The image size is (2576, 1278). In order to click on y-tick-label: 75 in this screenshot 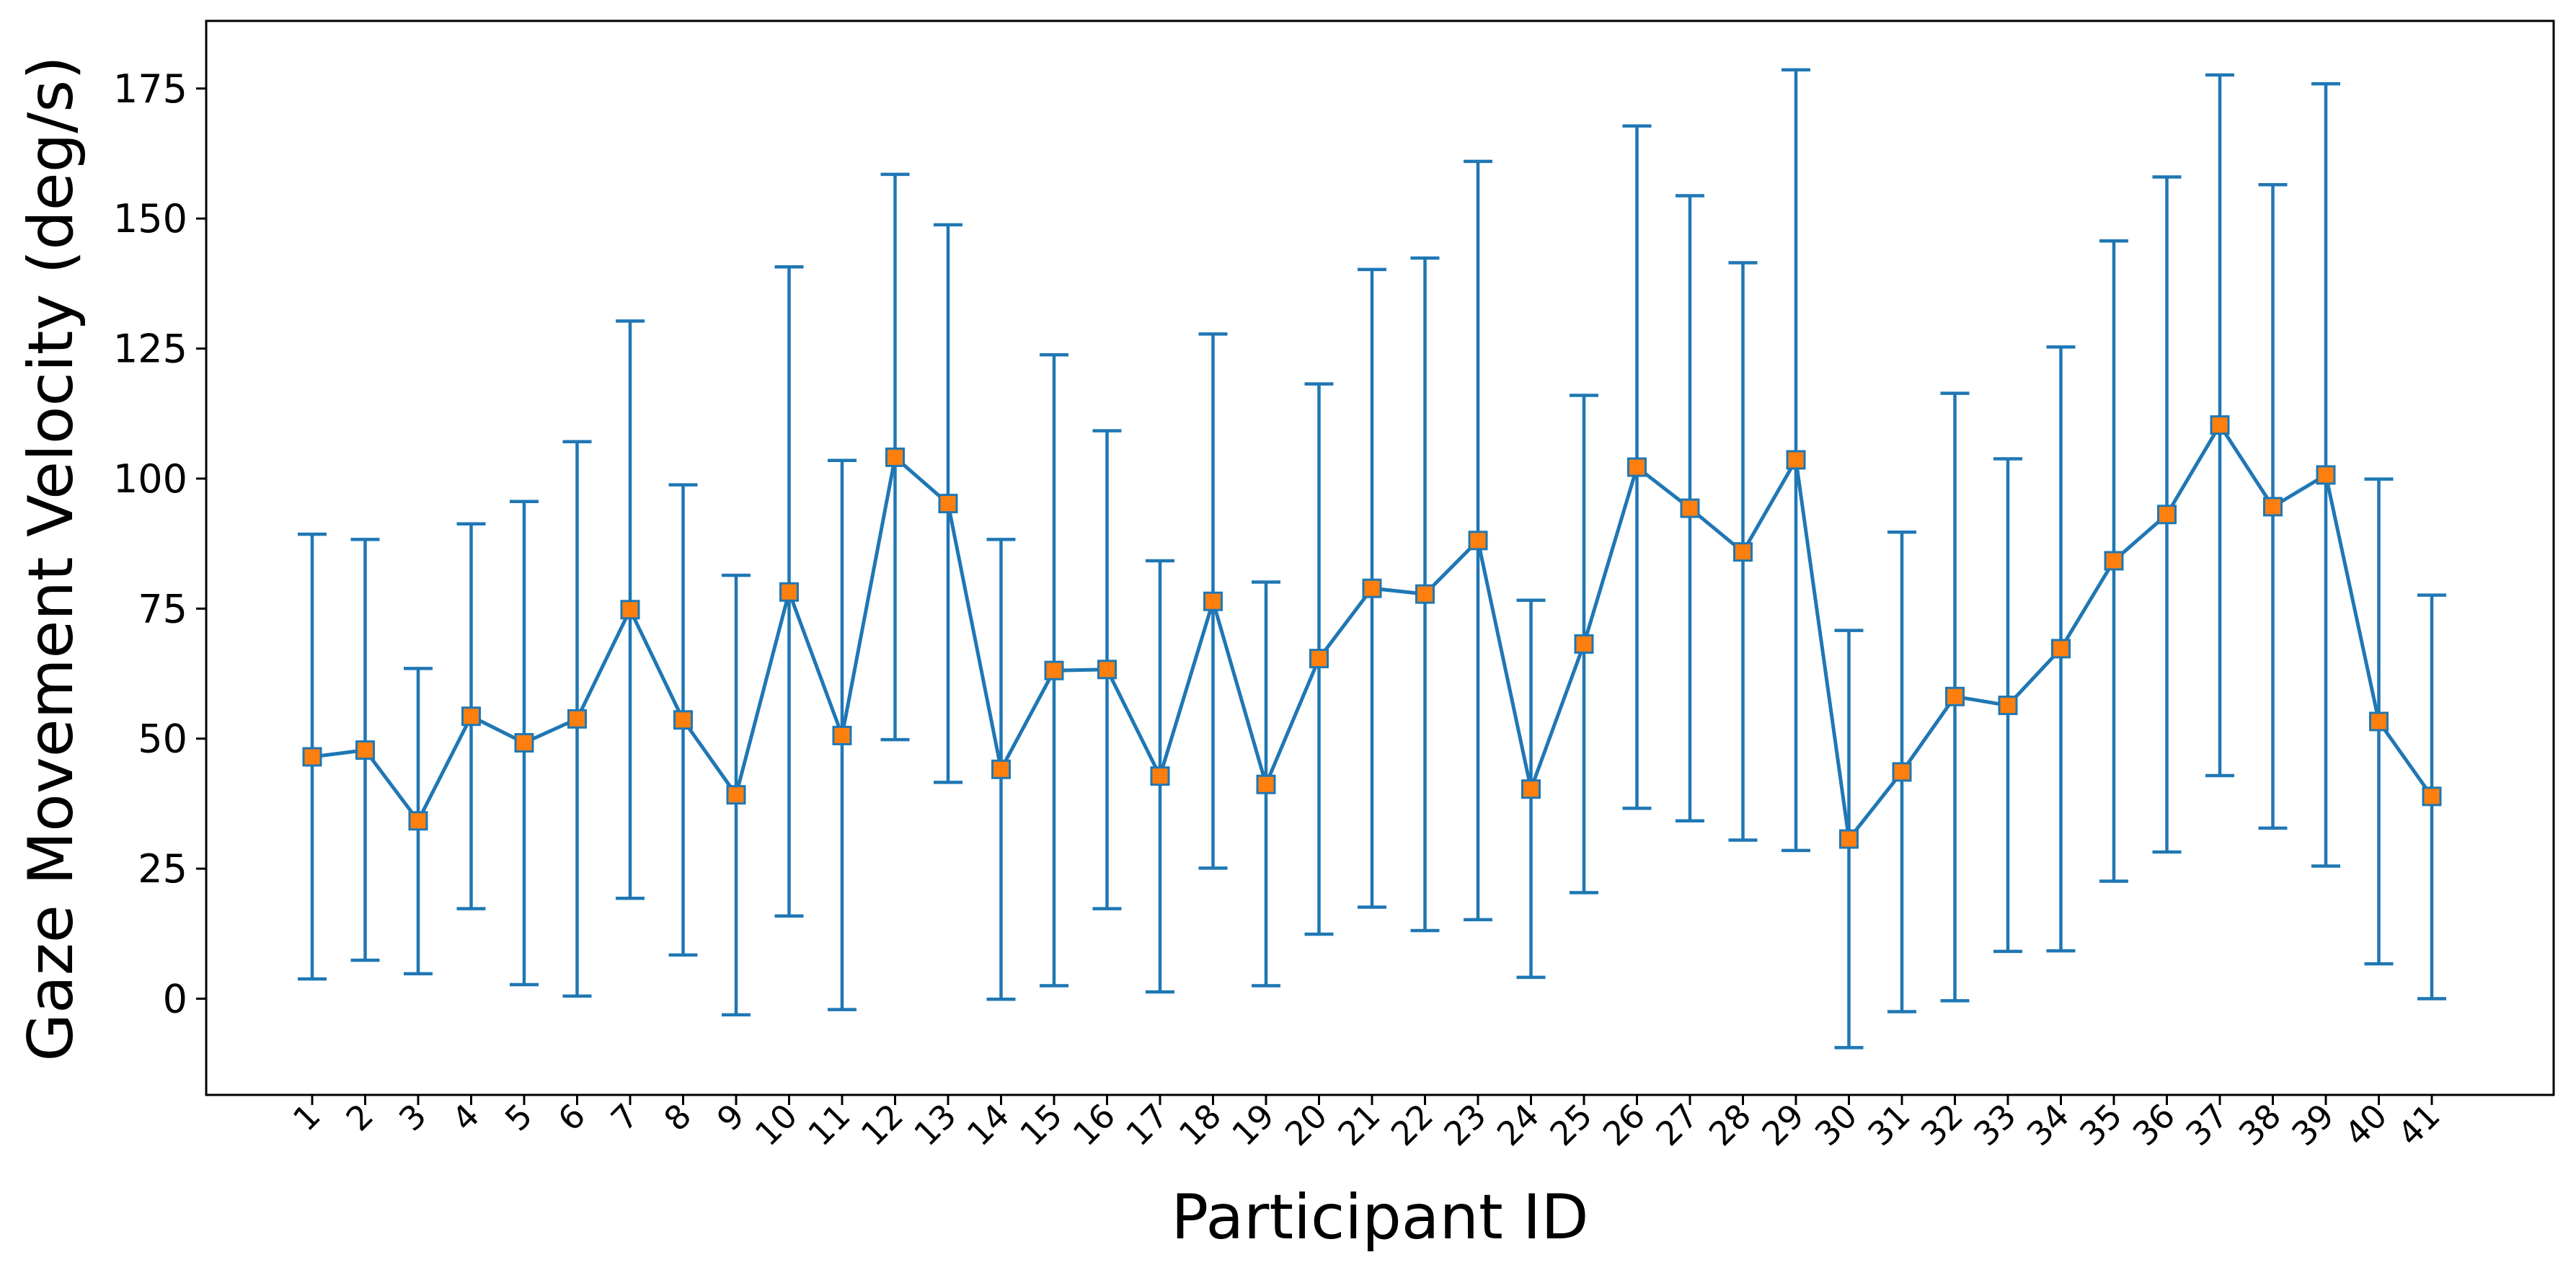, I will do `click(162, 608)`.